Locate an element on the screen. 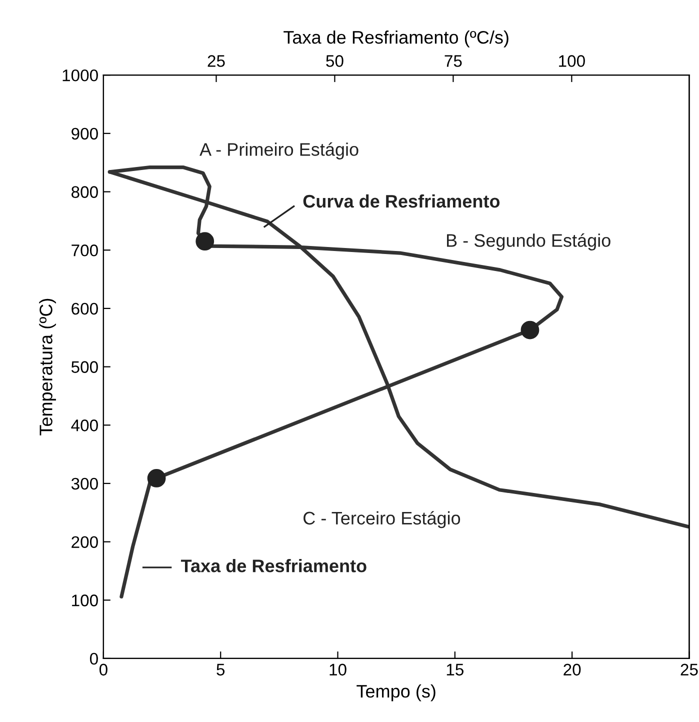 The height and width of the screenshot is (722, 699). y-tick-label: 100 is located at coordinates (85, 600).